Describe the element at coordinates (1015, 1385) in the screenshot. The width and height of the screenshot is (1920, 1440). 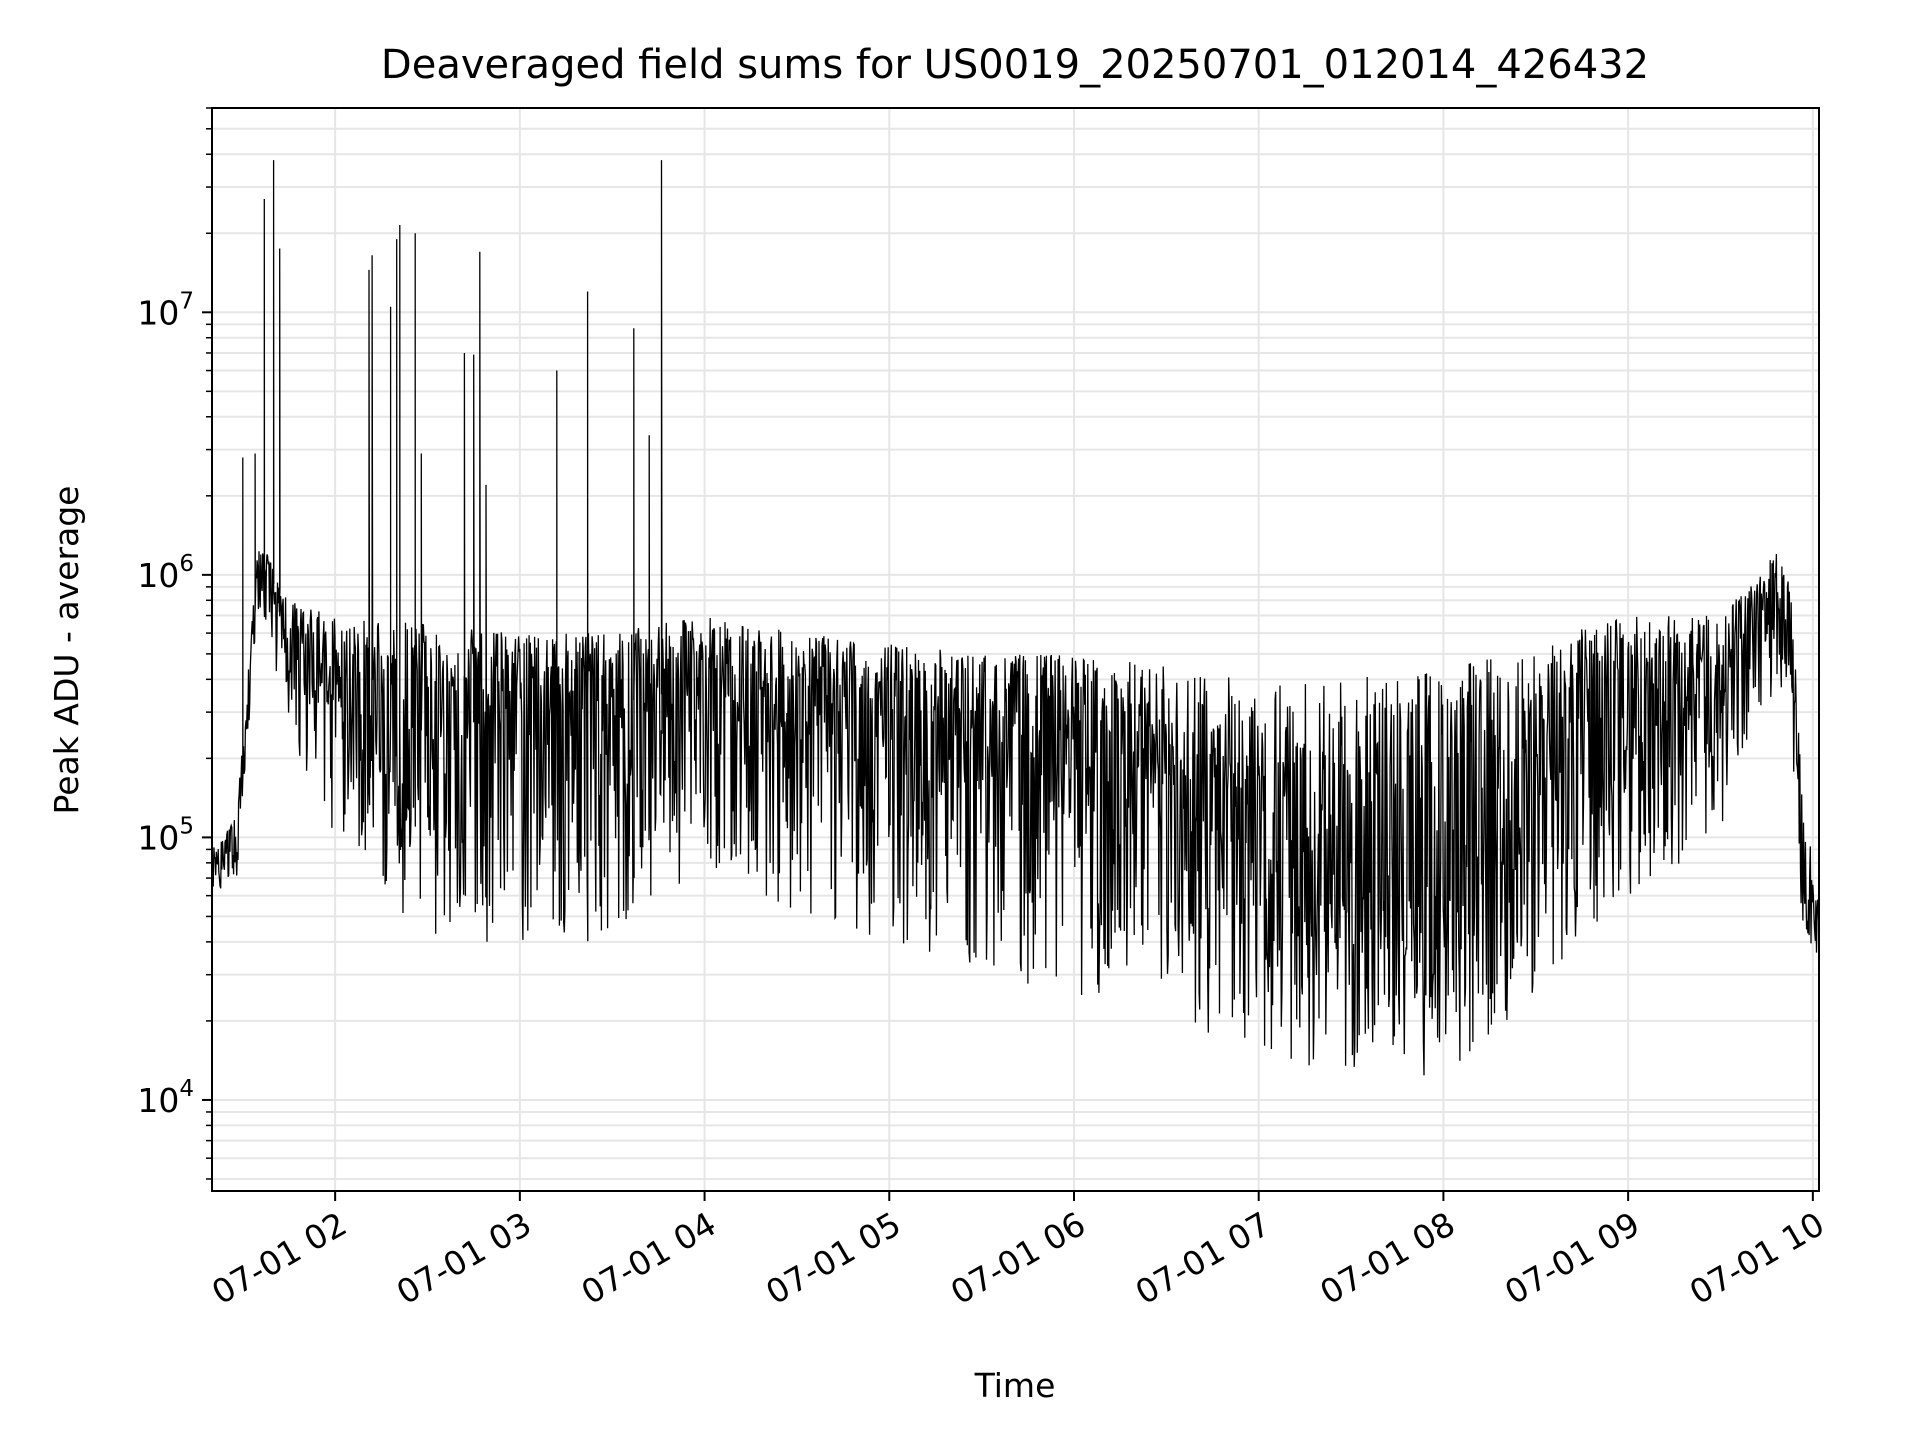
I see `x-axis-label: Time` at that location.